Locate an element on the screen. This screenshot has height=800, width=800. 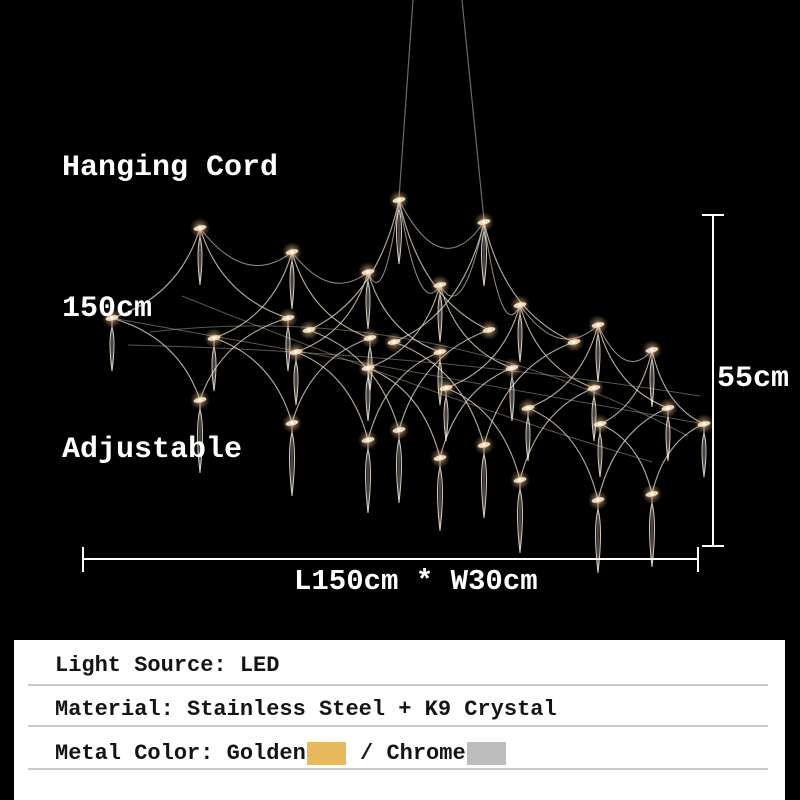
height-label: 55cm is located at coordinates (753, 379).